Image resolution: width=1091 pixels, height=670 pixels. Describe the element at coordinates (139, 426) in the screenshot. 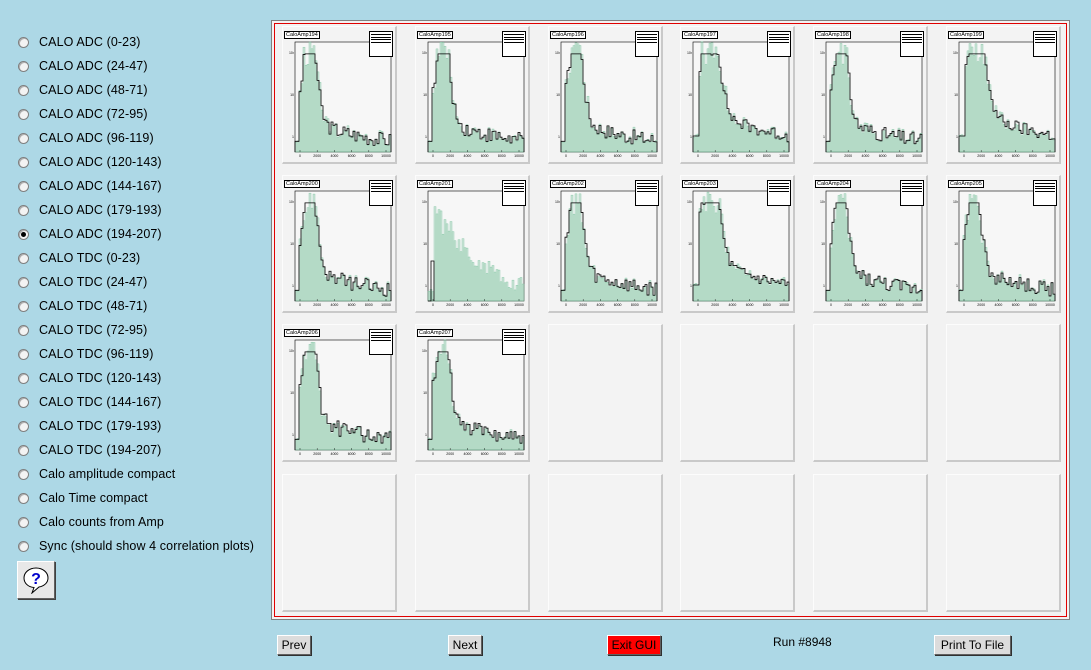

I see `plot-option: CALO TDC (179-193)` at that location.